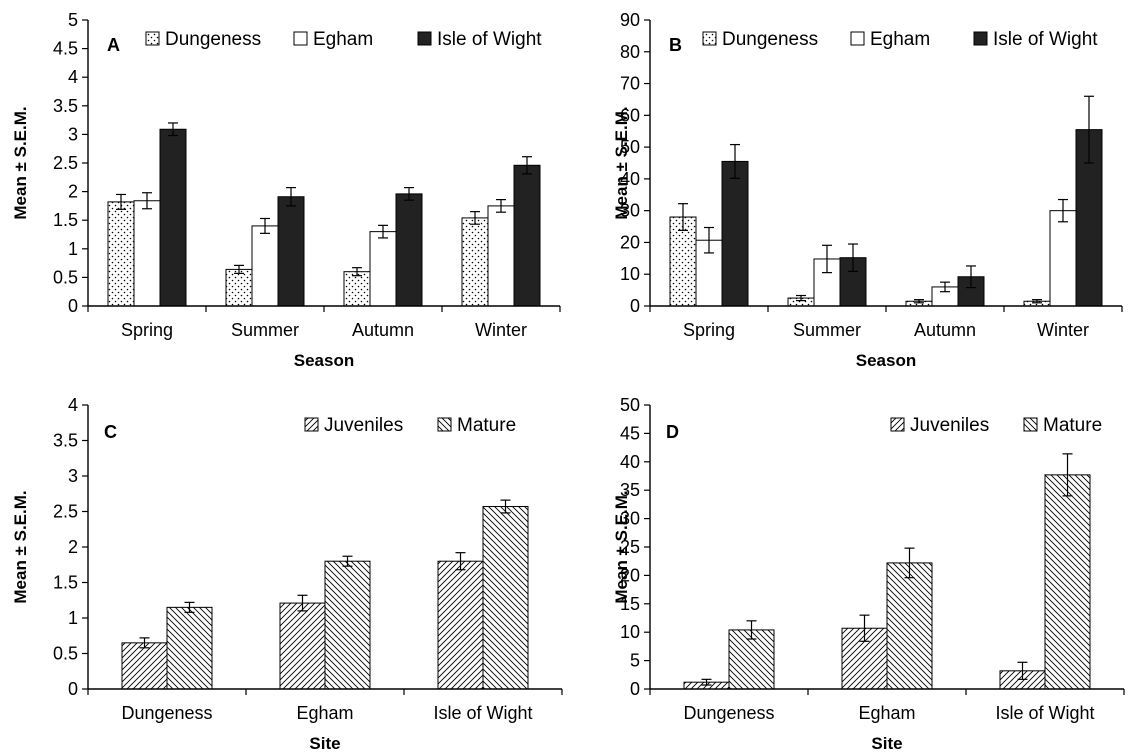 The width and height of the screenshot is (1136, 755). I want to click on y-tick-label: 80, so click(630, 52).